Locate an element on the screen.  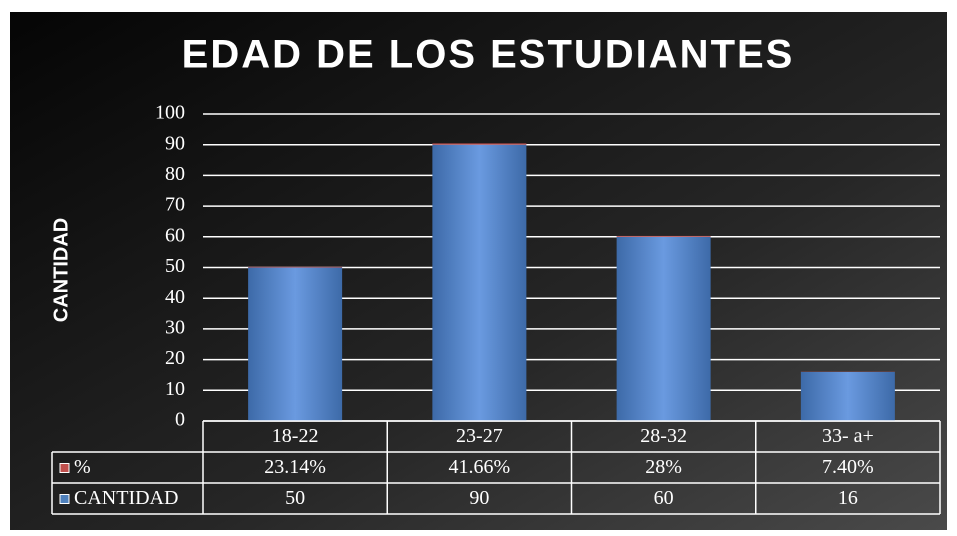
y-tick-label: 100 is located at coordinates (170, 113).